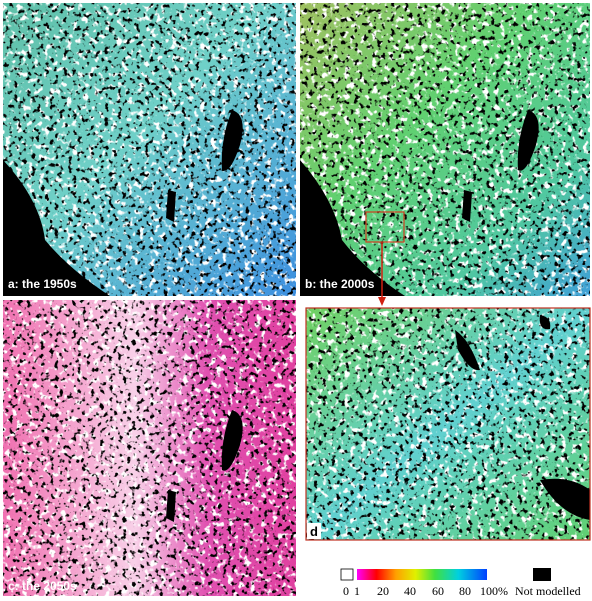  What do you see at coordinates (340, 284) in the screenshot?
I see `panel-label: b: the 2000s` at bounding box center [340, 284].